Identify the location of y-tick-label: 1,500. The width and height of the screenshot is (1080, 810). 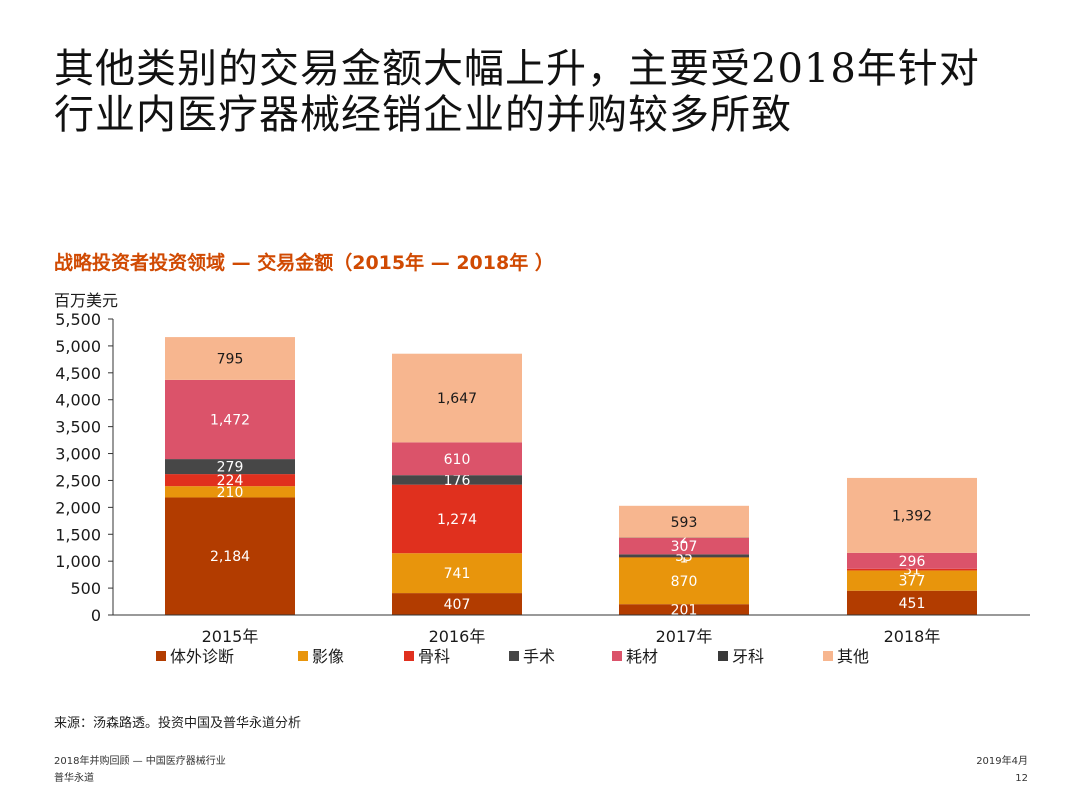
(78, 534).